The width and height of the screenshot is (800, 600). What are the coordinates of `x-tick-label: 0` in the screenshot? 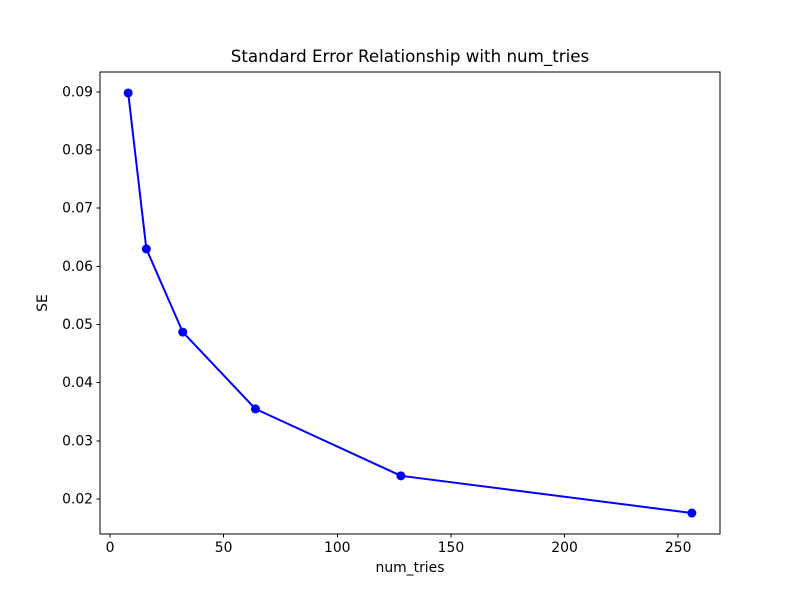 It's located at (110, 548).